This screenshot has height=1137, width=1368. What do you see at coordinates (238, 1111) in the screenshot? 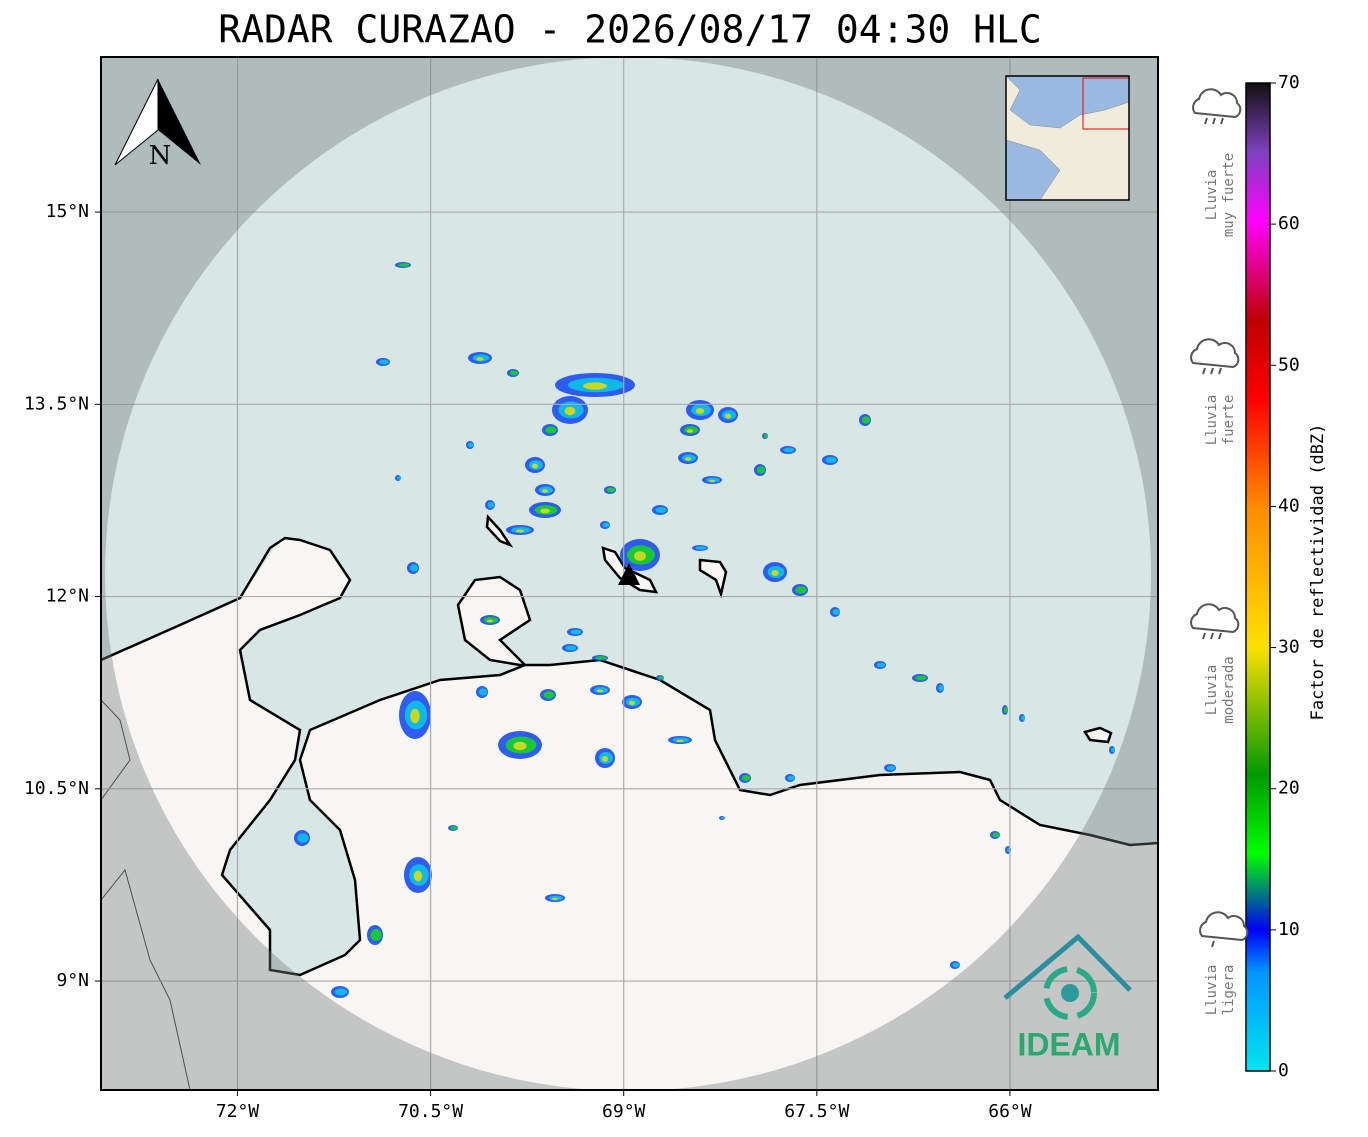
I see `lon-tick-label: 72°W` at bounding box center [238, 1111].